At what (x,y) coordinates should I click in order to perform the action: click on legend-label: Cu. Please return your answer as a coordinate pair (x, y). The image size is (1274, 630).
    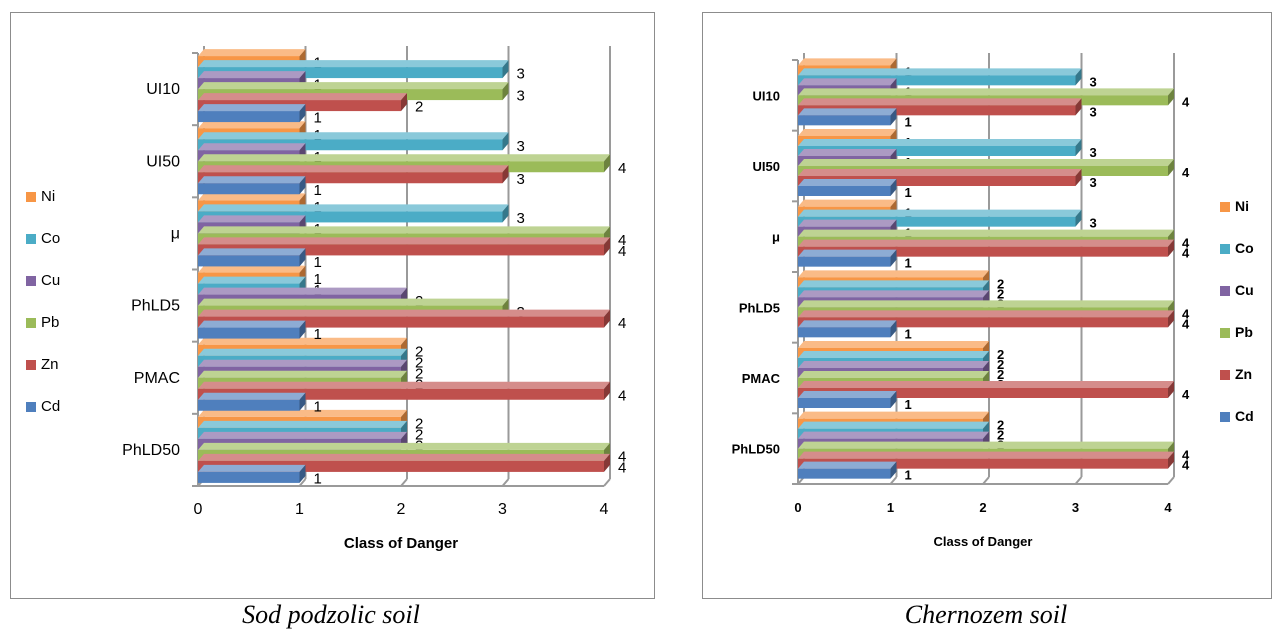
    Looking at the image, I should click on (1244, 290).